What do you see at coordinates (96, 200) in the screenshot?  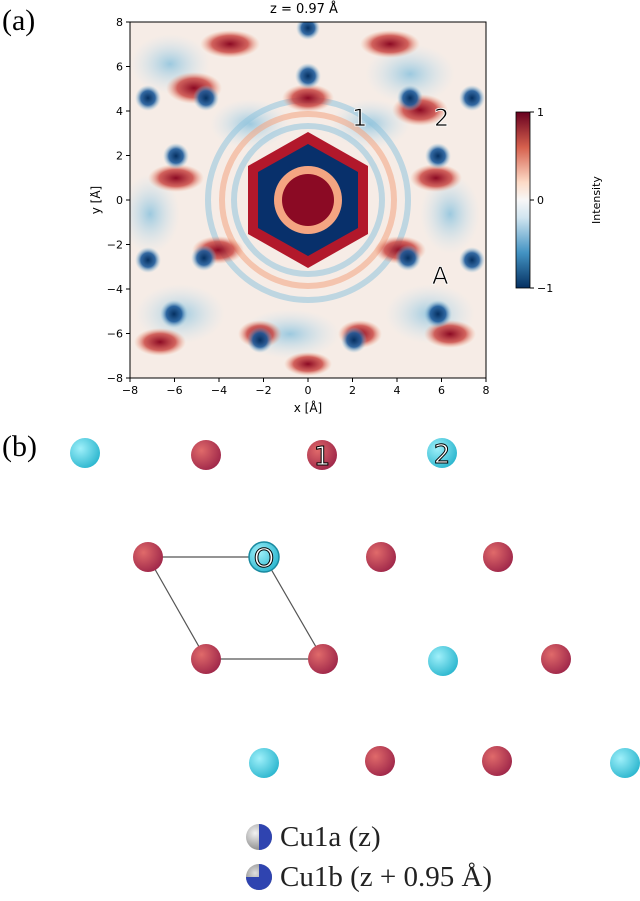 I see `y-axis-label: y [Å]` at bounding box center [96, 200].